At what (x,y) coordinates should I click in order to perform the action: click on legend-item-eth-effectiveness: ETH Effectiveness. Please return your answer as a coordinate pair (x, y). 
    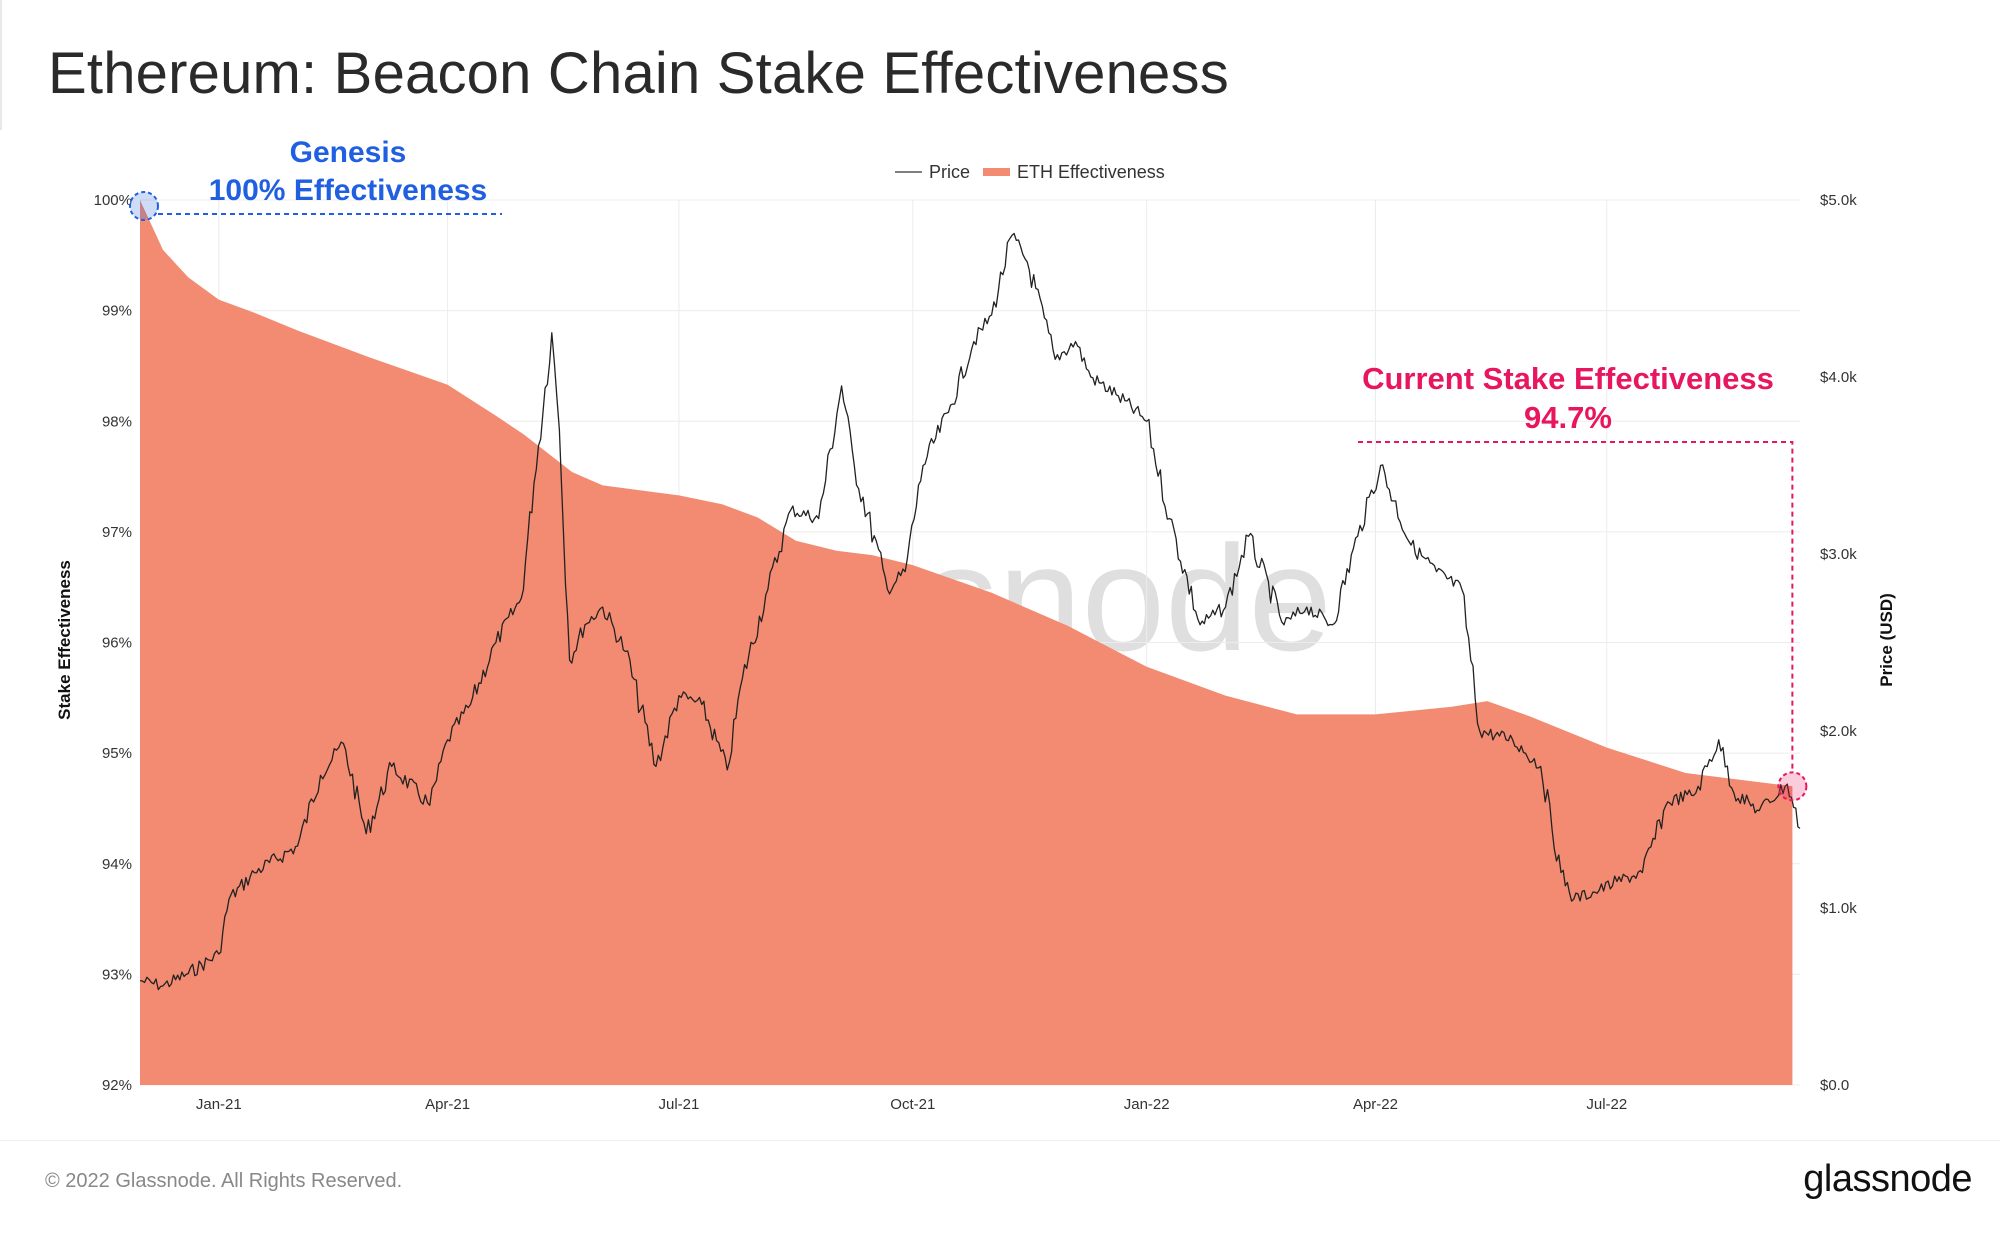
    Looking at the image, I should click on (1074, 172).